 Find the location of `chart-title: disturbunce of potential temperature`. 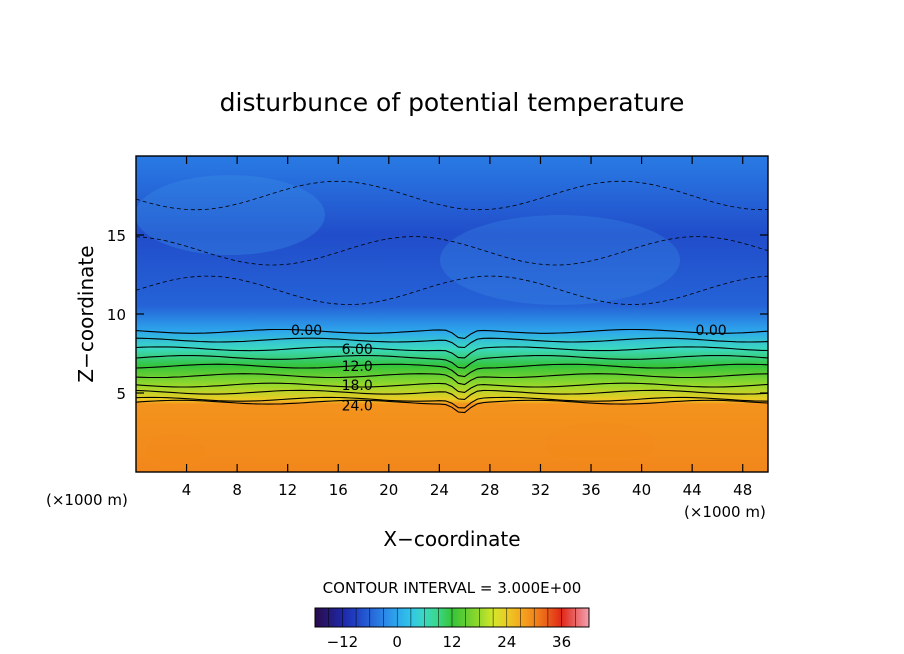

chart-title: disturbunce of potential temperature is located at coordinates (452, 102).